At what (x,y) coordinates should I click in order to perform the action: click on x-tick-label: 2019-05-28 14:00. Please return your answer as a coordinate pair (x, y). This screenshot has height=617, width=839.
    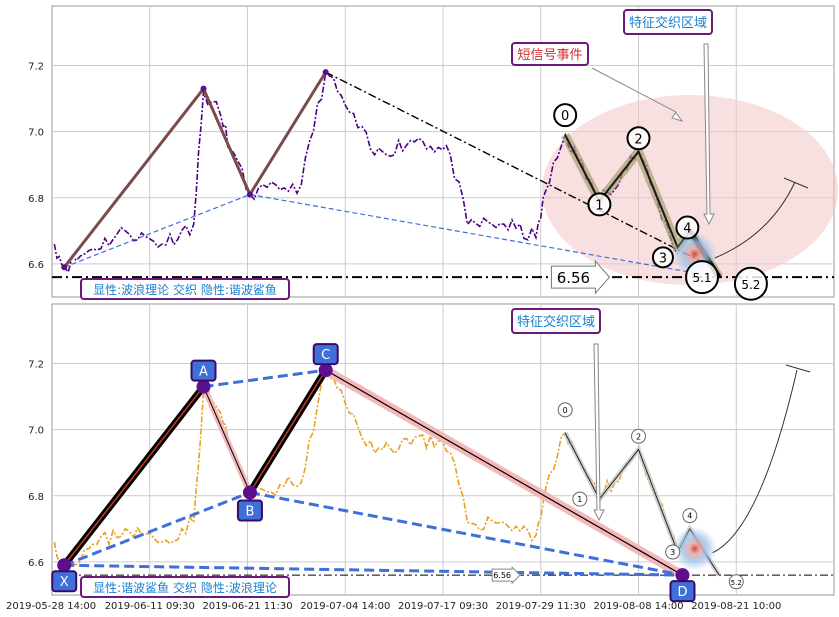
    Looking at the image, I should click on (51, 606).